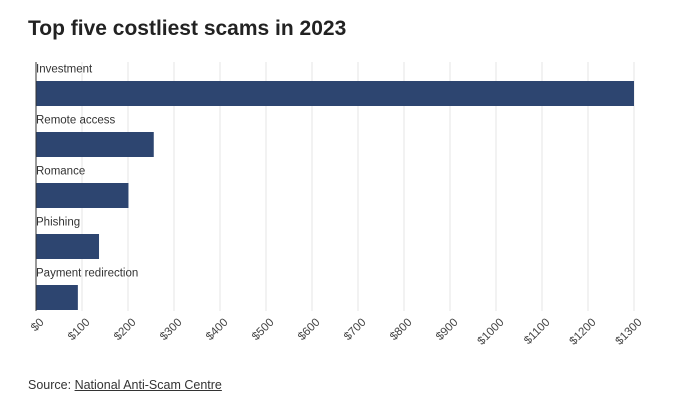 This screenshot has height=410, width=692. I want to click on x-tick-label: $400, so click(217, 329).